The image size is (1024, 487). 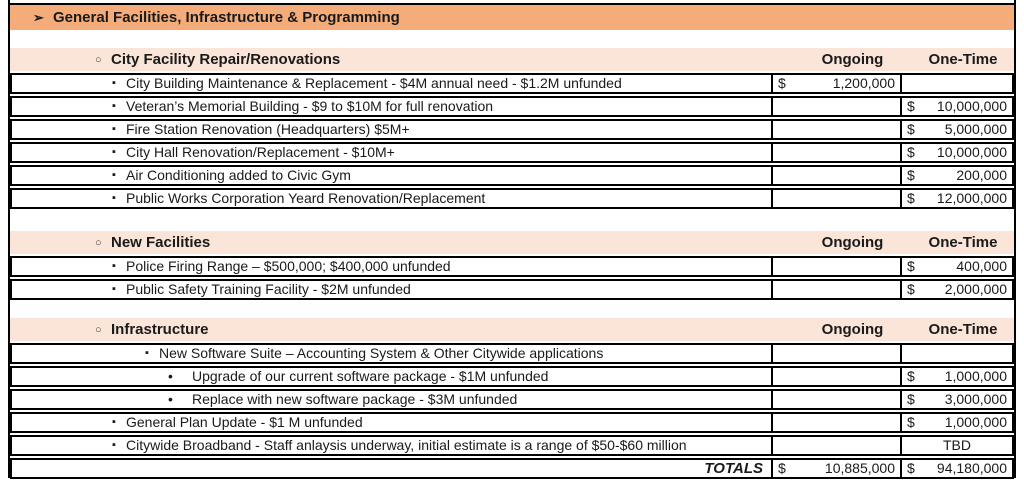 I want to click on one-time-cell: $ 2,000,000, so click(x=956, y=289).